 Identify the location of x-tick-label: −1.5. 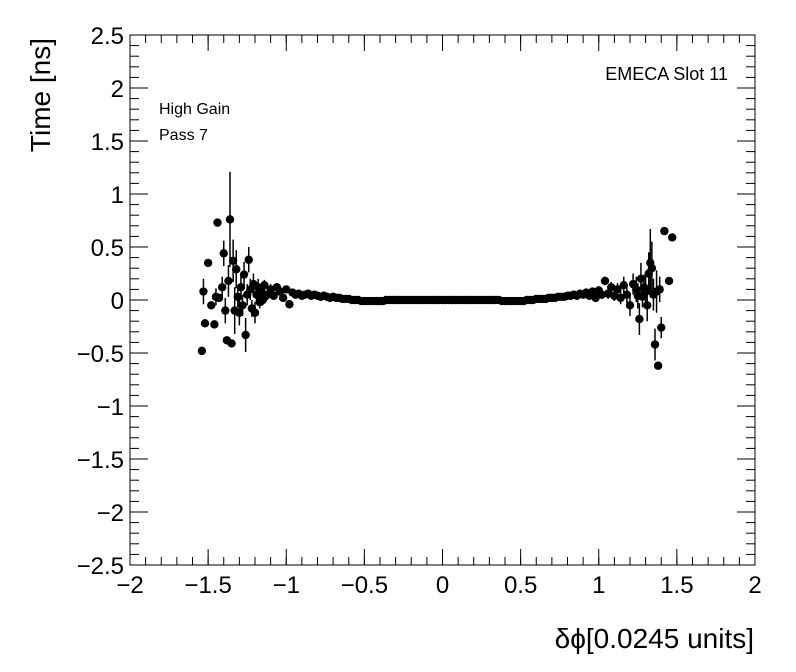
(207, 585).